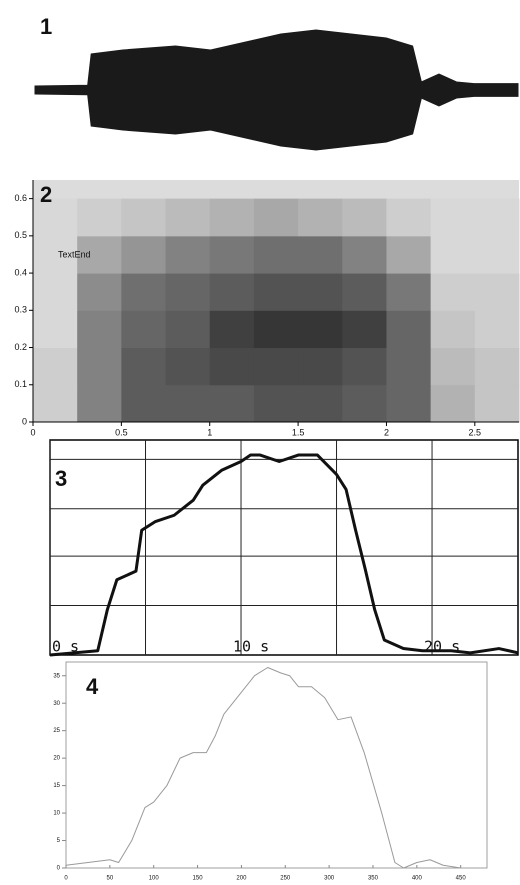 This screenshot has width=520, height=885. I want to click on y-tick-label: 0.4, so click(20, 272).